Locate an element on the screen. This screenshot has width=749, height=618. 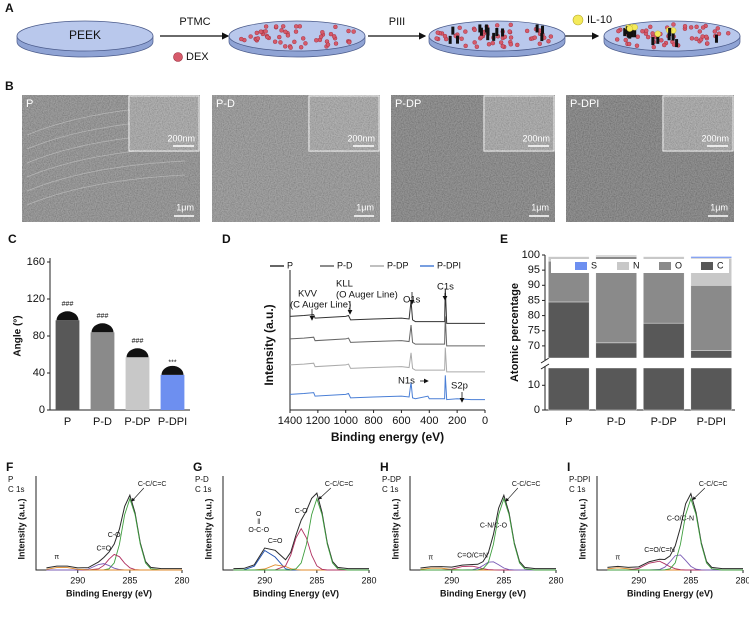
significance: ### is located at coordinates (68, 304).